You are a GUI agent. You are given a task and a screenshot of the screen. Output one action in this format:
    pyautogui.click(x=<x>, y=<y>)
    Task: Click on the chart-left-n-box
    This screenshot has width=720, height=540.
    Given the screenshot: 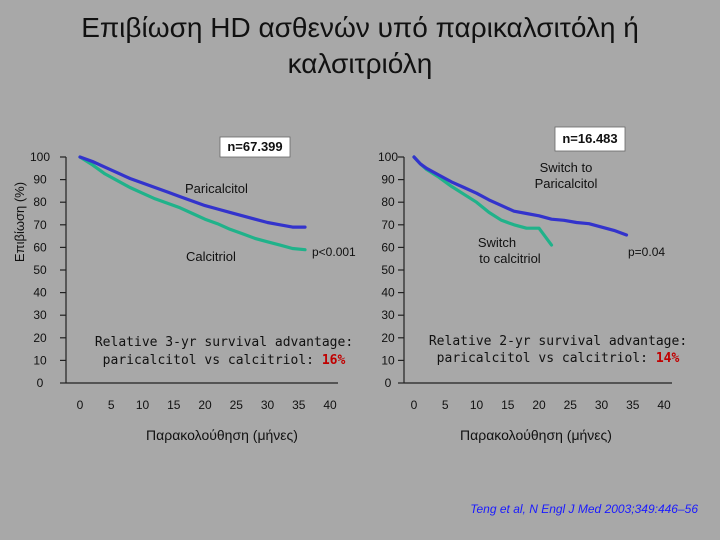 What is the action you would take?
    pyautogui.click(x=255, y=147)
    